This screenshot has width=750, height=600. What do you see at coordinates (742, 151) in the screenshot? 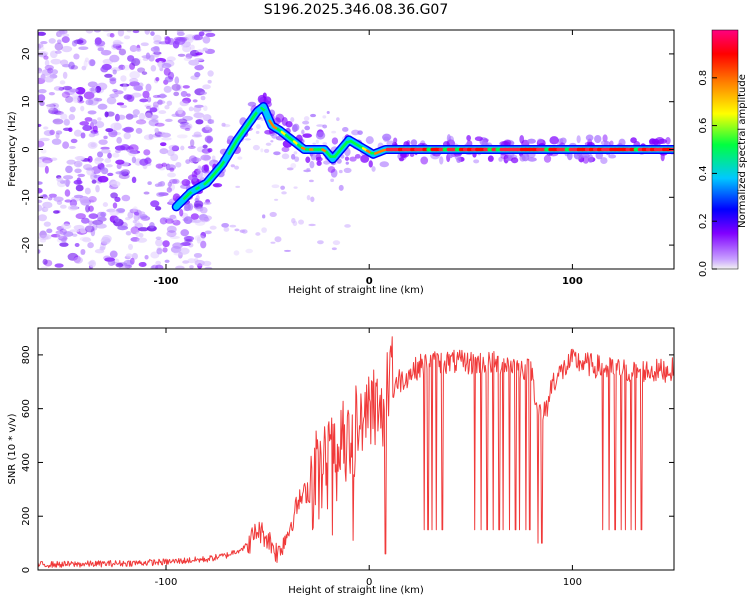
I see `colorbar-label: Normalized spectral amplitude` at bounding box center [742, 151].